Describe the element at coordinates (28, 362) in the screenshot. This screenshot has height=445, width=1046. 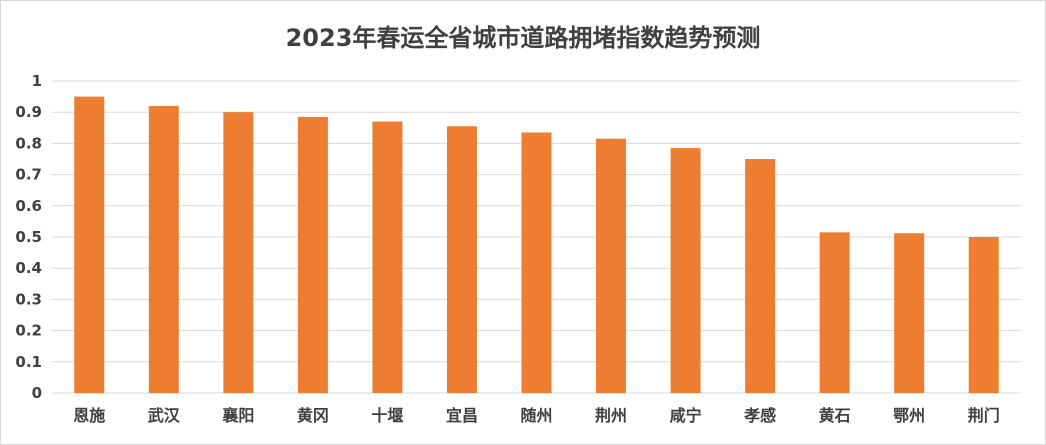
I see `y-tick-label: 0.1` at that location.